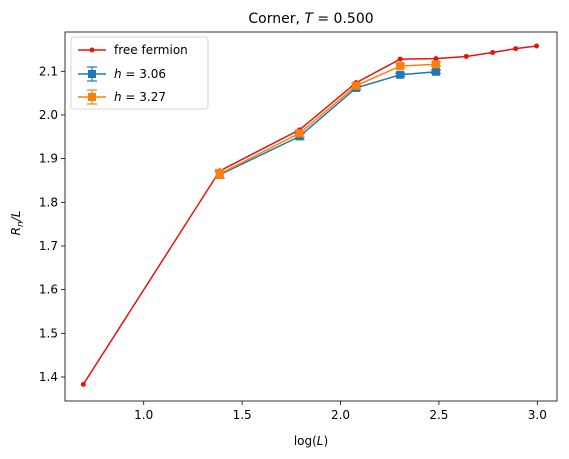  Describe the element at coordinates (48, 159) in the screenshot. I see `y-tick-label: 1.9` at that location.